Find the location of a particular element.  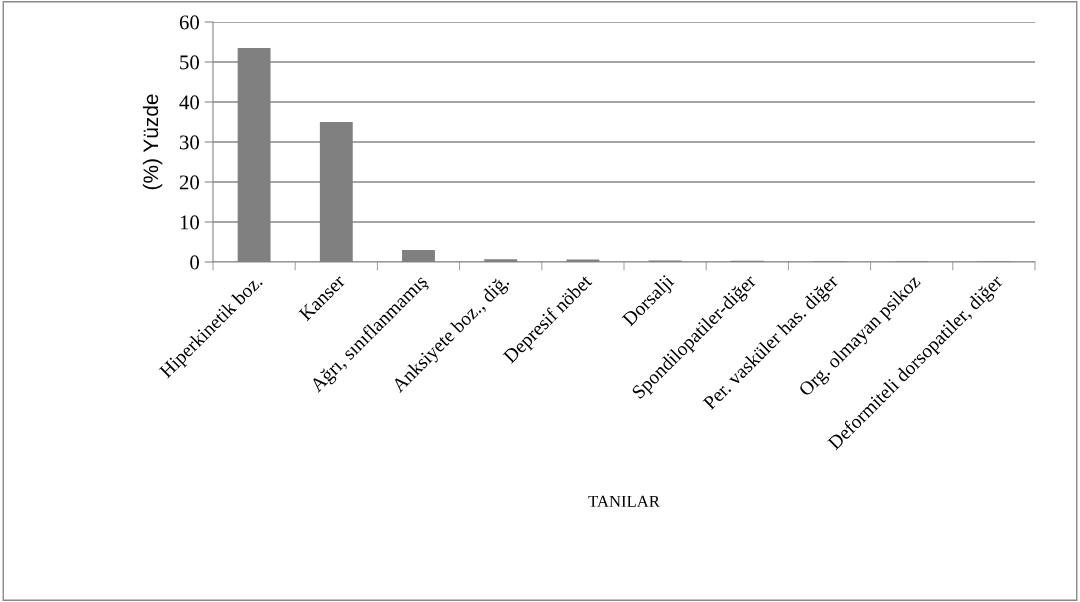

y-tick-label: 30 is located at coordinates (189, 142).